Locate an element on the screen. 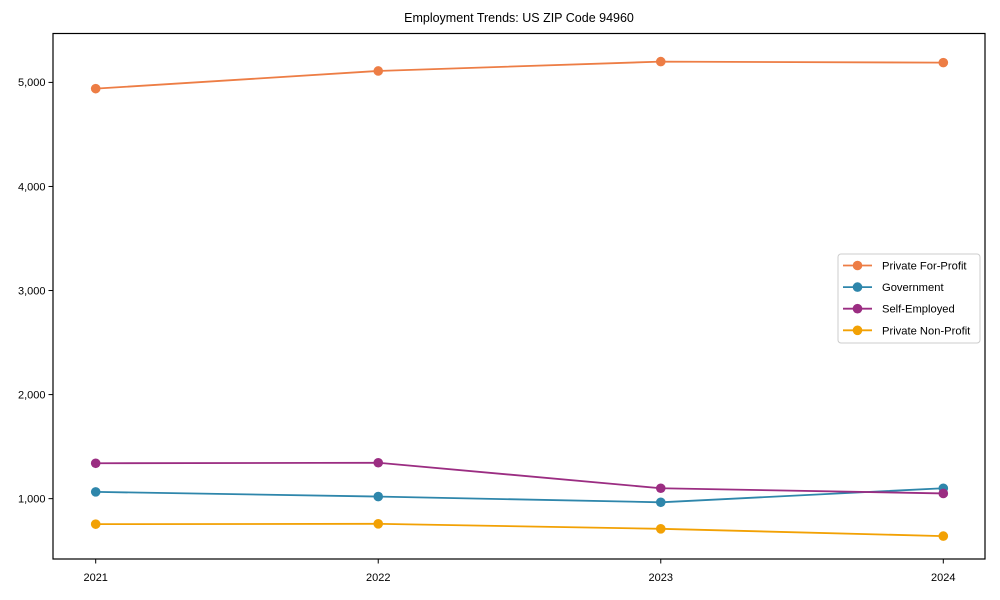 This screenshot has height=600, width=1000. legend-marker-government is located at coordinates (857, 287).